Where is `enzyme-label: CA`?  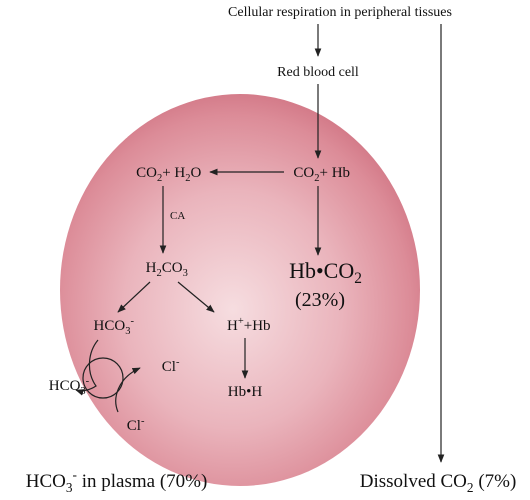
enzyme-label: CA is located at coordinates (177, 216).